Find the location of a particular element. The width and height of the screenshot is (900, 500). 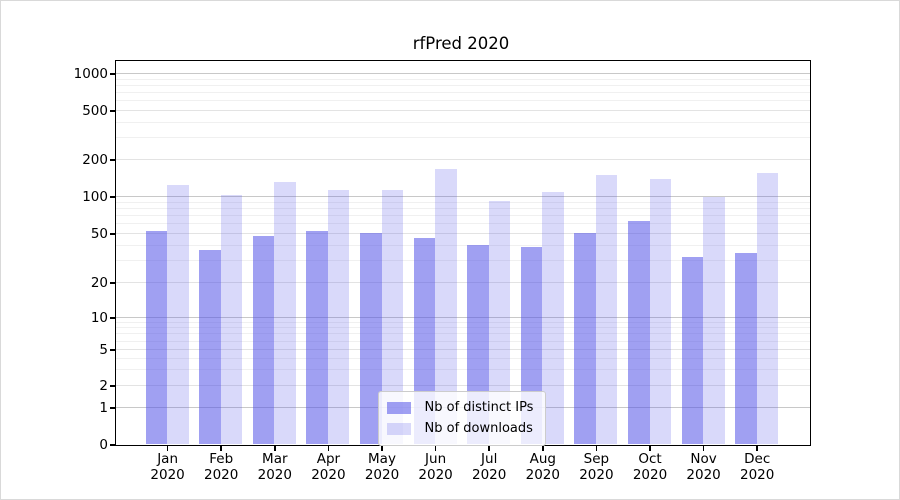

legend-label-distinct-ips: Nb of distinct IPs is located at coordinates (479, 407).